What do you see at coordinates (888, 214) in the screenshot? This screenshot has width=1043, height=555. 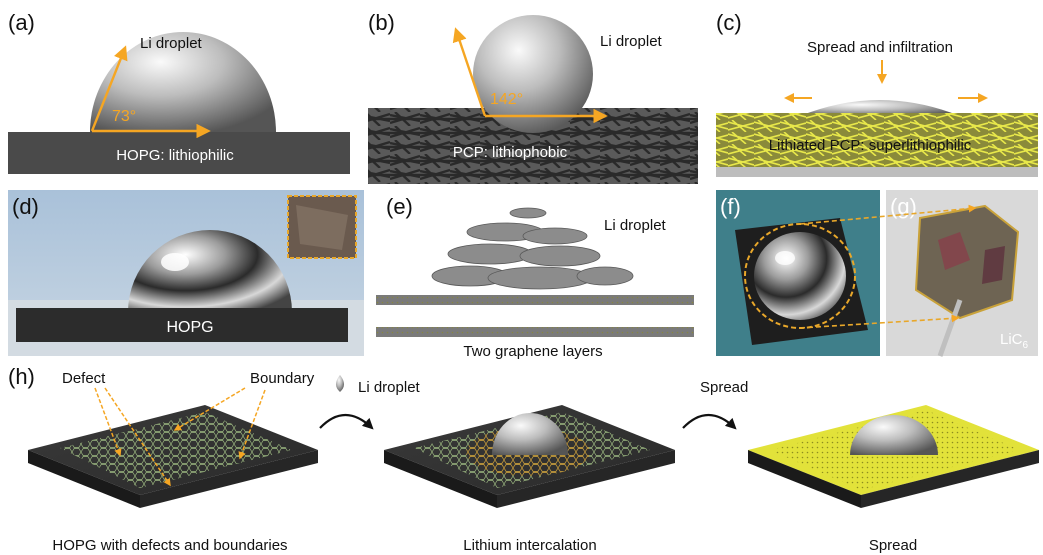 I see `connector-top` at bounding box center [888, 214].